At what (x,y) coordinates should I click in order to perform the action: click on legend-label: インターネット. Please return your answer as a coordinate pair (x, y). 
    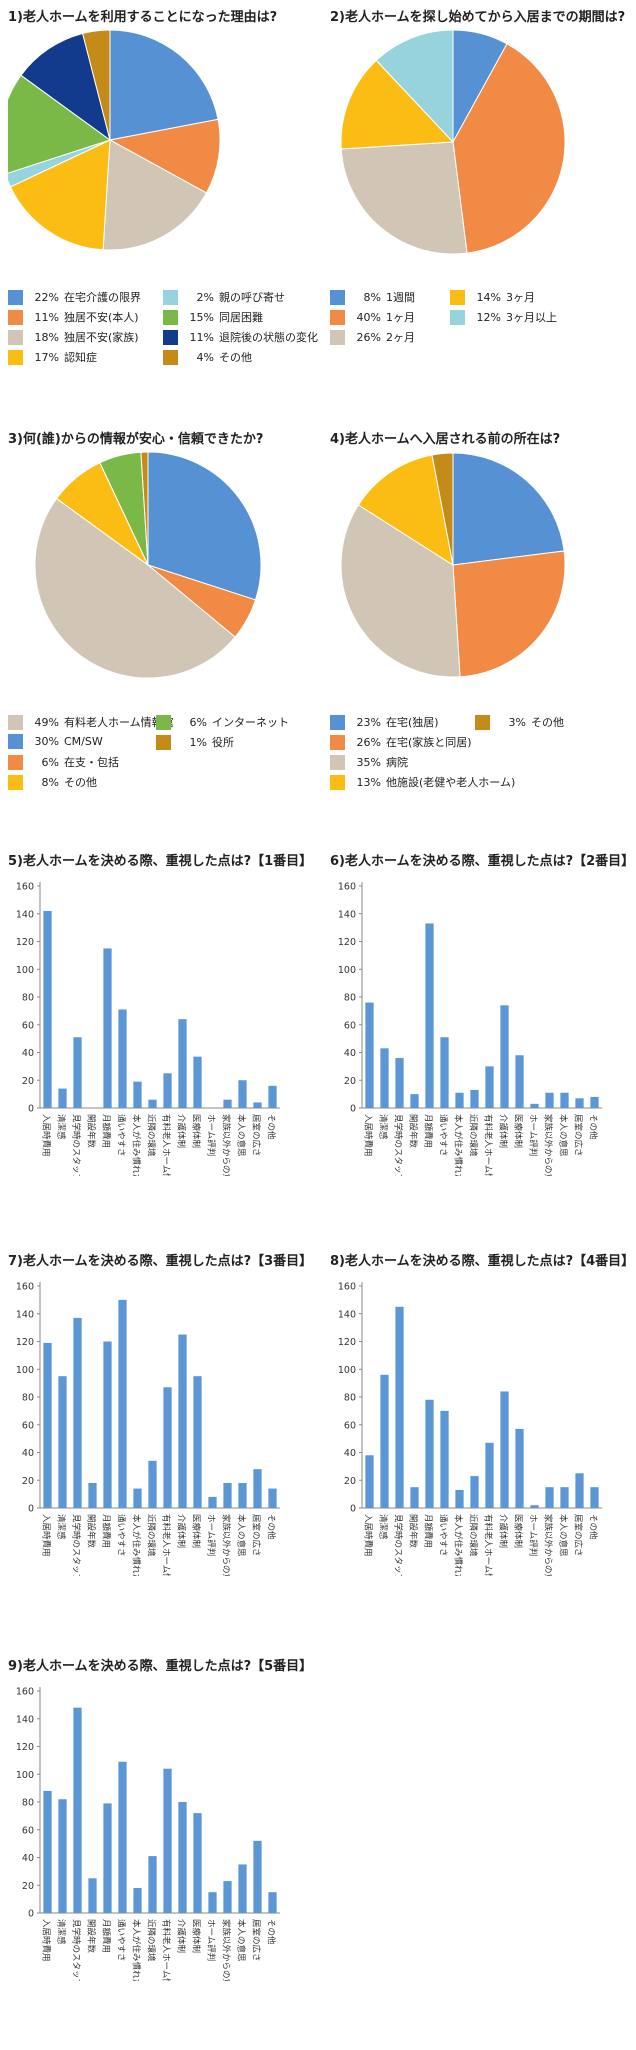
    Looking at the image, I should click on (250, 722).